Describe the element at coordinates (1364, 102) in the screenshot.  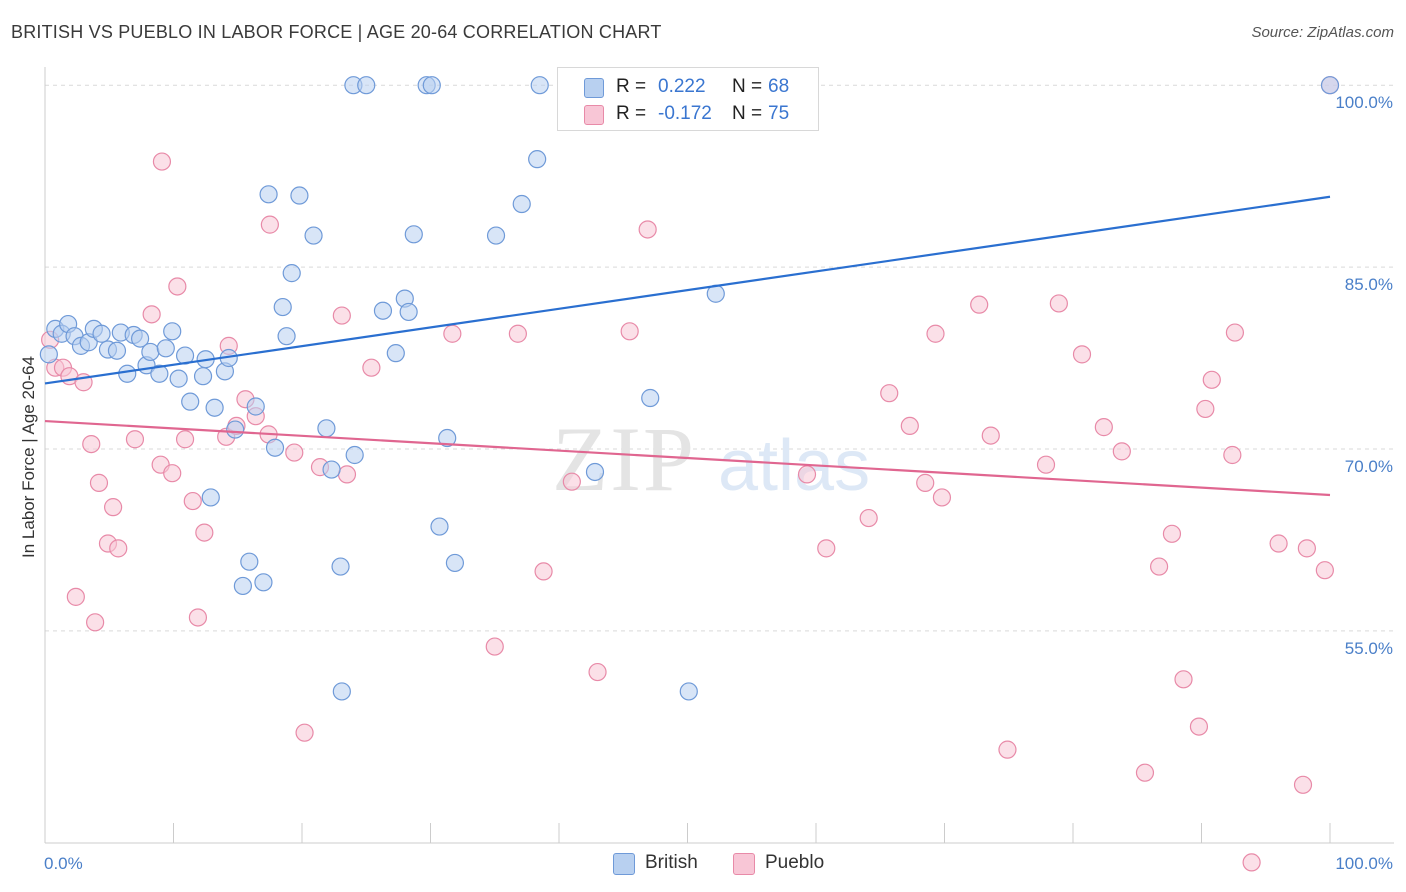
I see `y-tick-label: 100.0%` at that location.